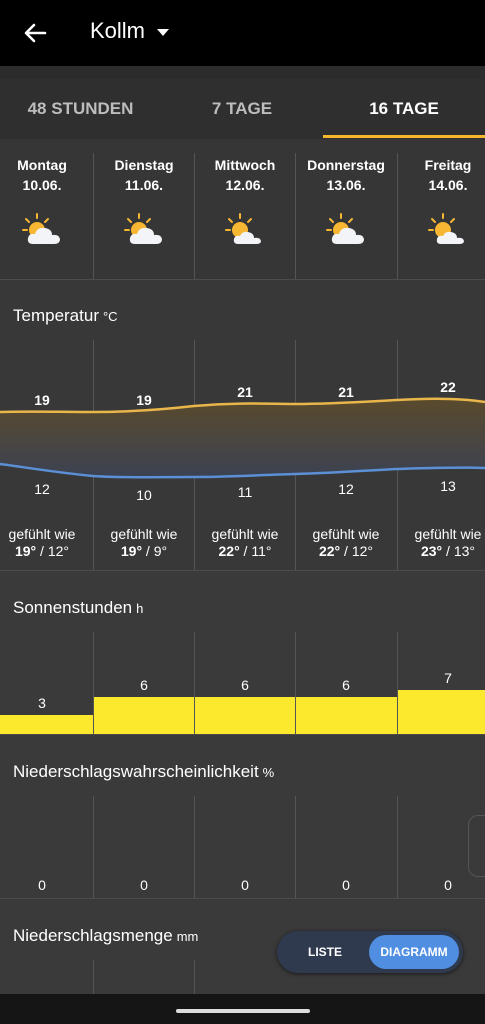 The width and height of the screenshot is (485, 1024). I want to click on sunshine-title: Sonnenstunden h, so click(78, 607).